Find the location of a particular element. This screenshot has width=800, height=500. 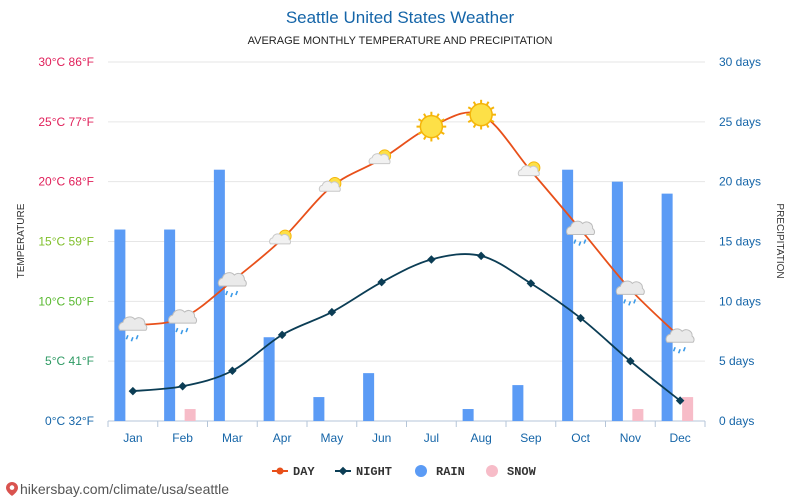

footer-link: hikersbay.com/climate/usa/seattle is located at coordinates (117, 489).